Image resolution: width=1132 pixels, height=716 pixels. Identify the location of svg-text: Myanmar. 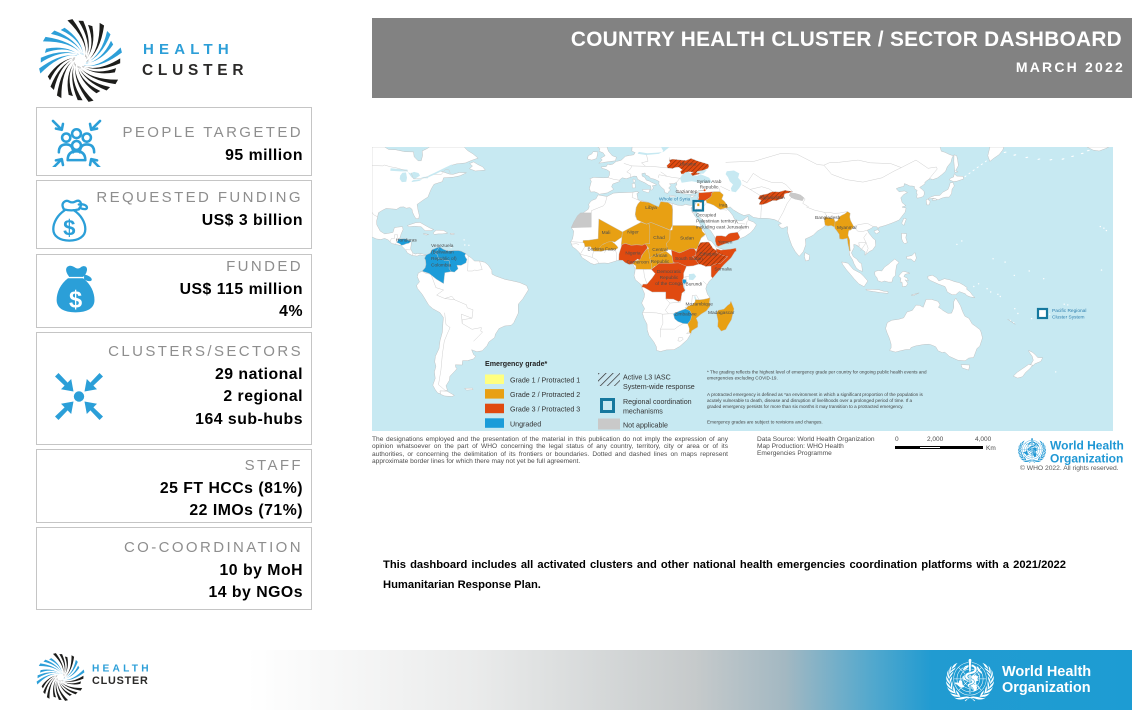
(847, 228).